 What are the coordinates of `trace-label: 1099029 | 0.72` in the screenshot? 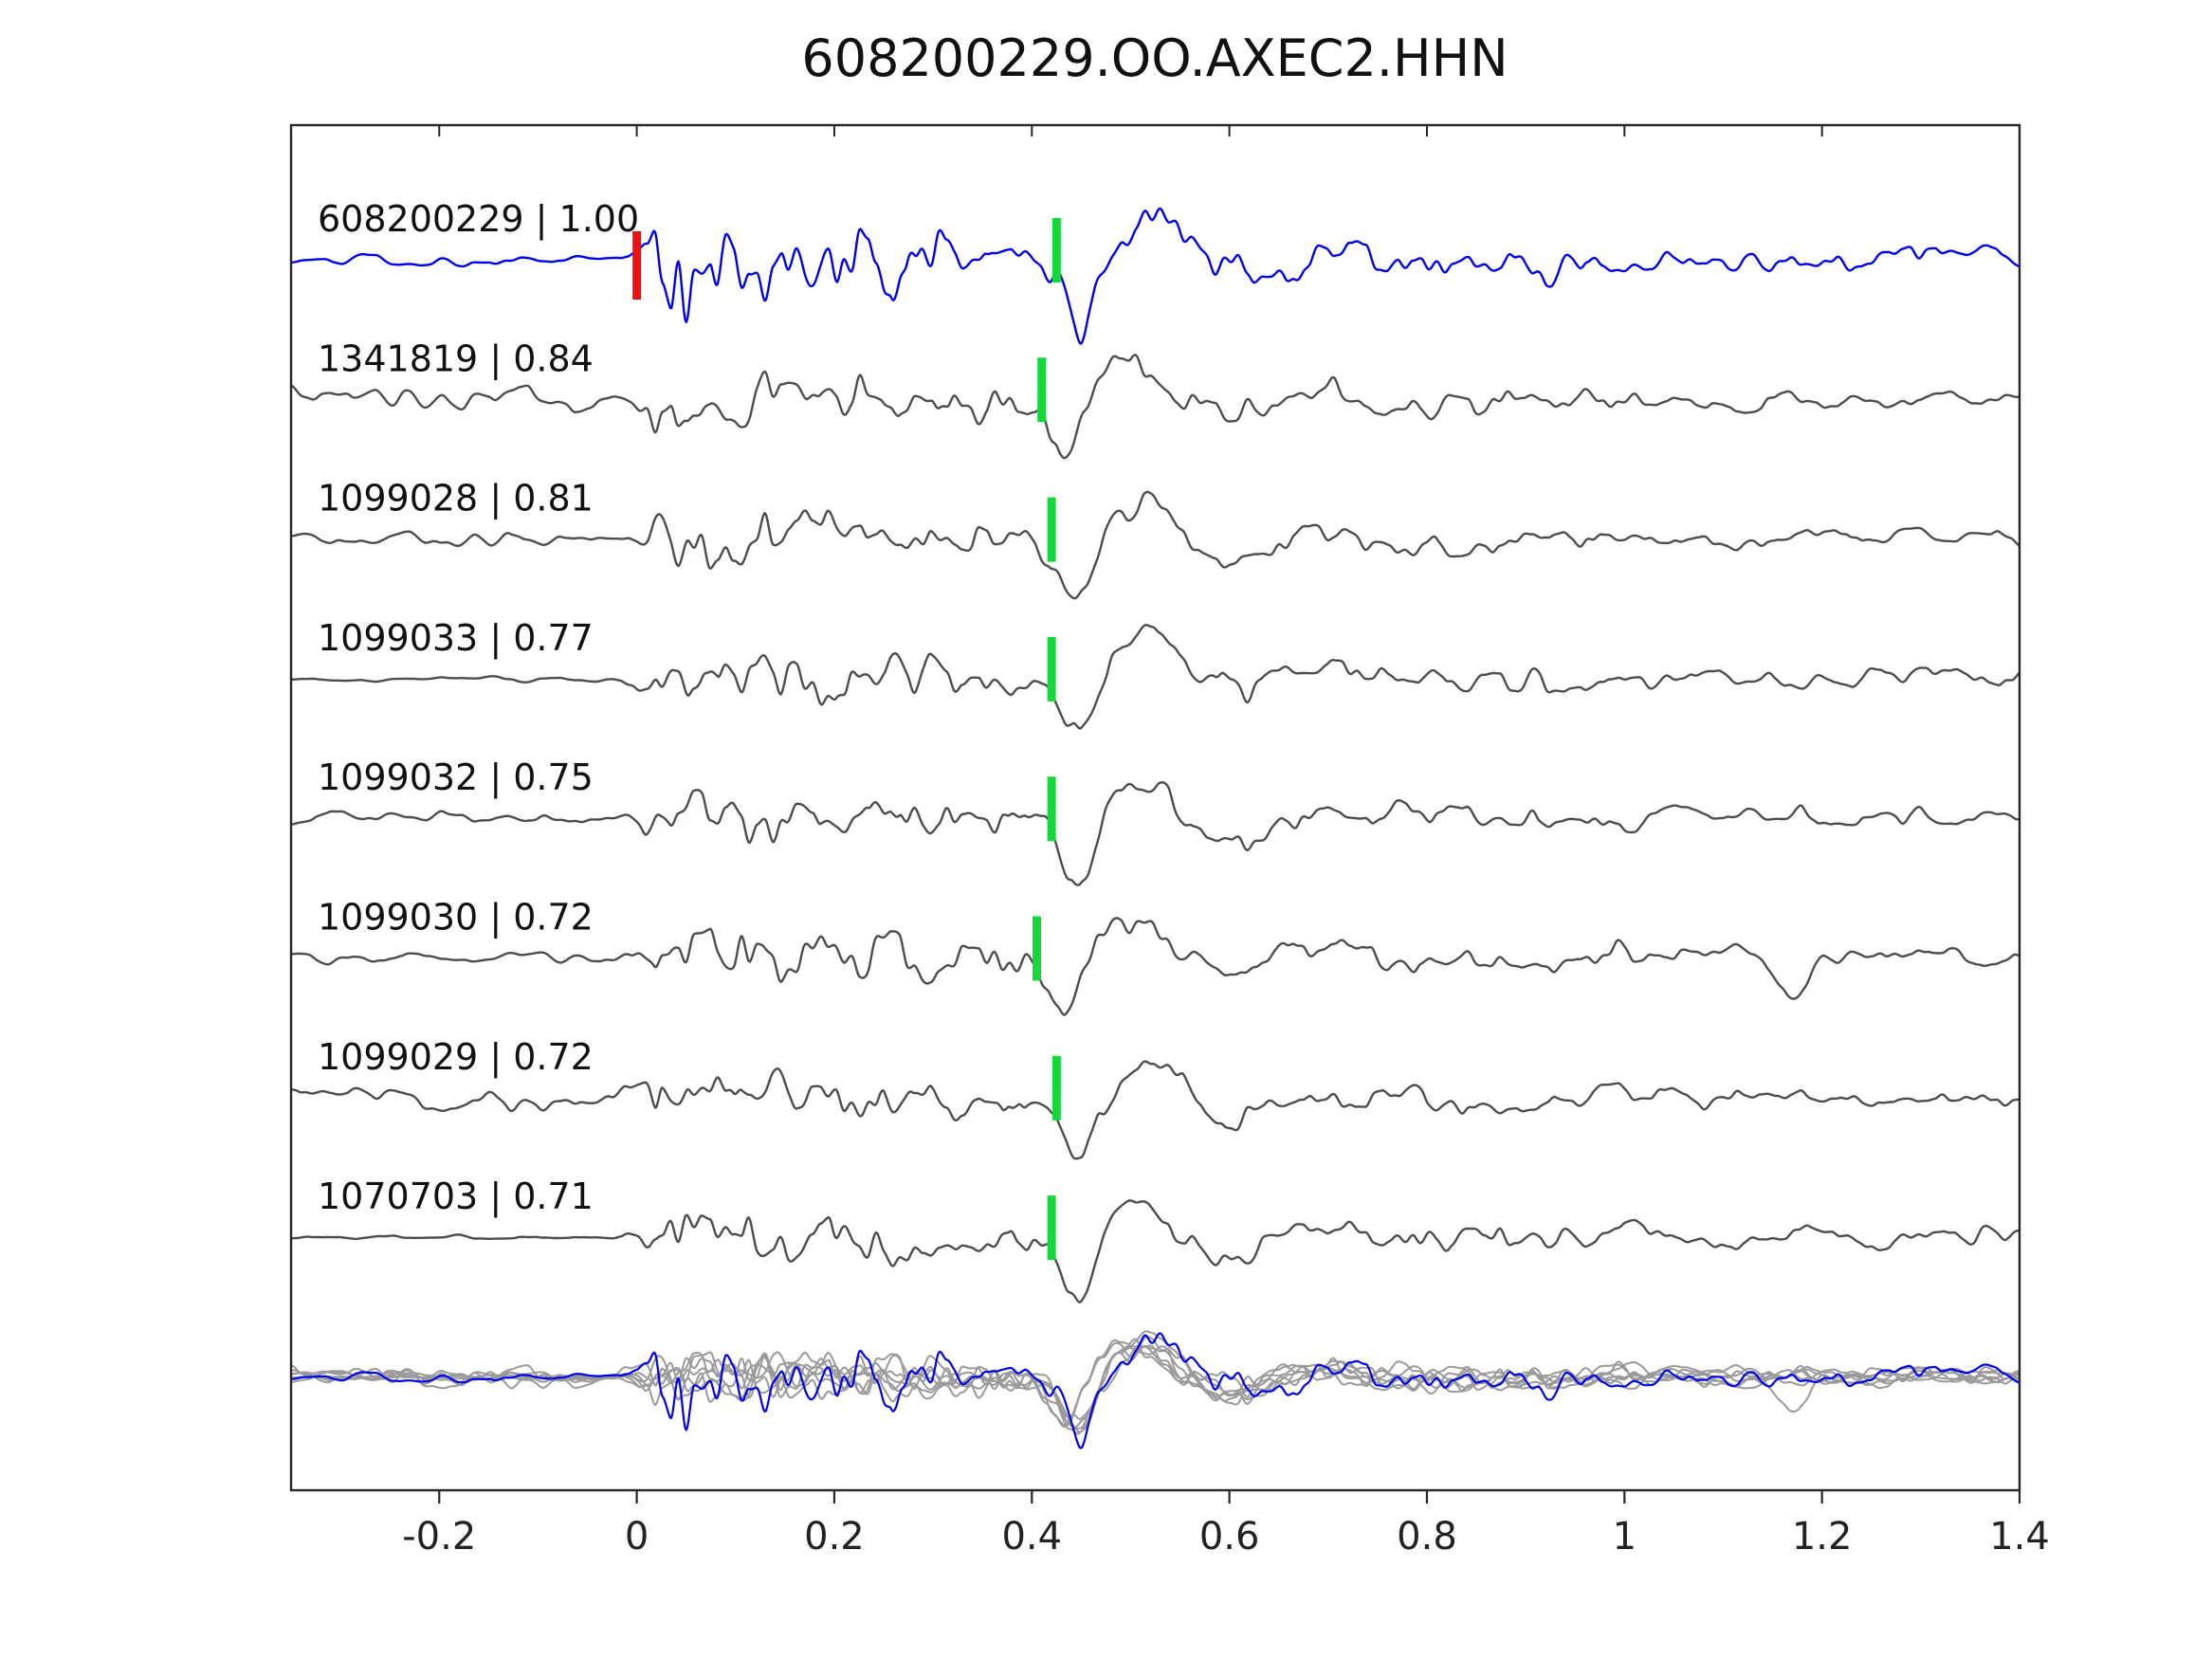 It's located at (456, 1057).